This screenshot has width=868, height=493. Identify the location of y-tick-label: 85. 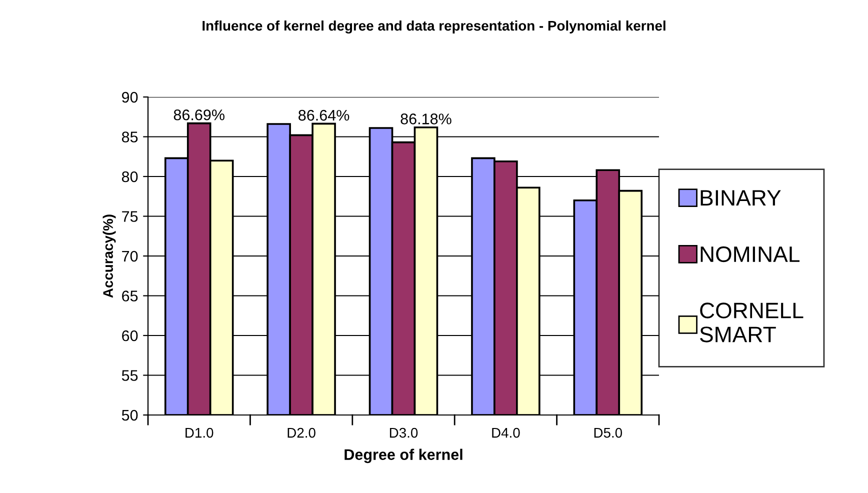
(130, 137).